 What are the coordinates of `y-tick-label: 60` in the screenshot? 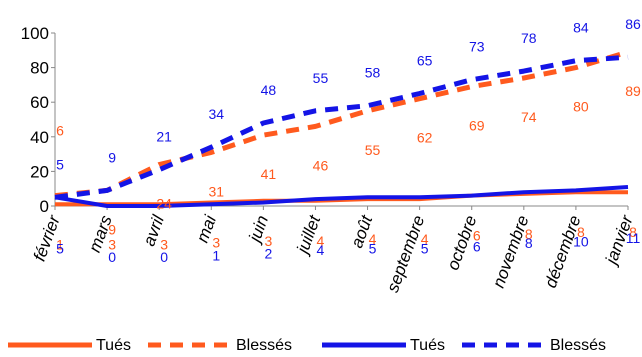 It's located at (39, 102).